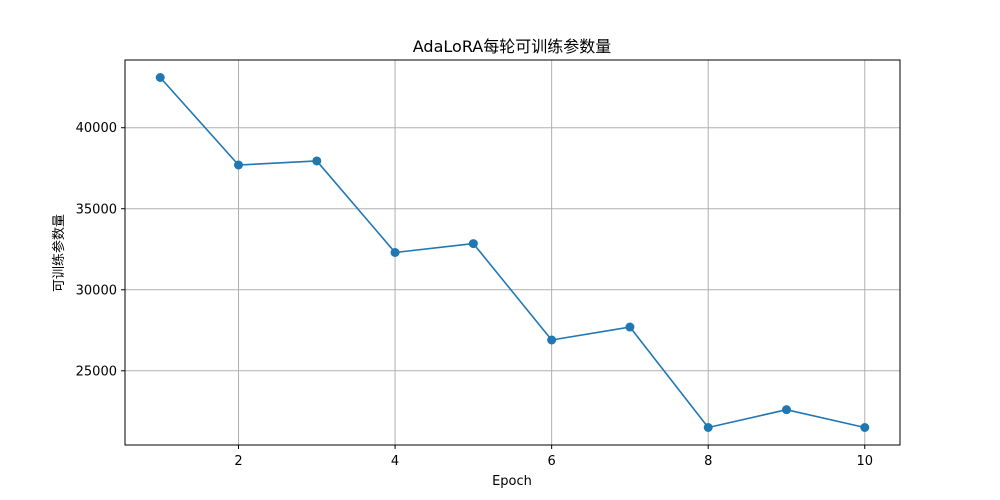 This screenshot has height=500, width=1000. I want to click on y-tick-label: 40000, so click(96, 128).